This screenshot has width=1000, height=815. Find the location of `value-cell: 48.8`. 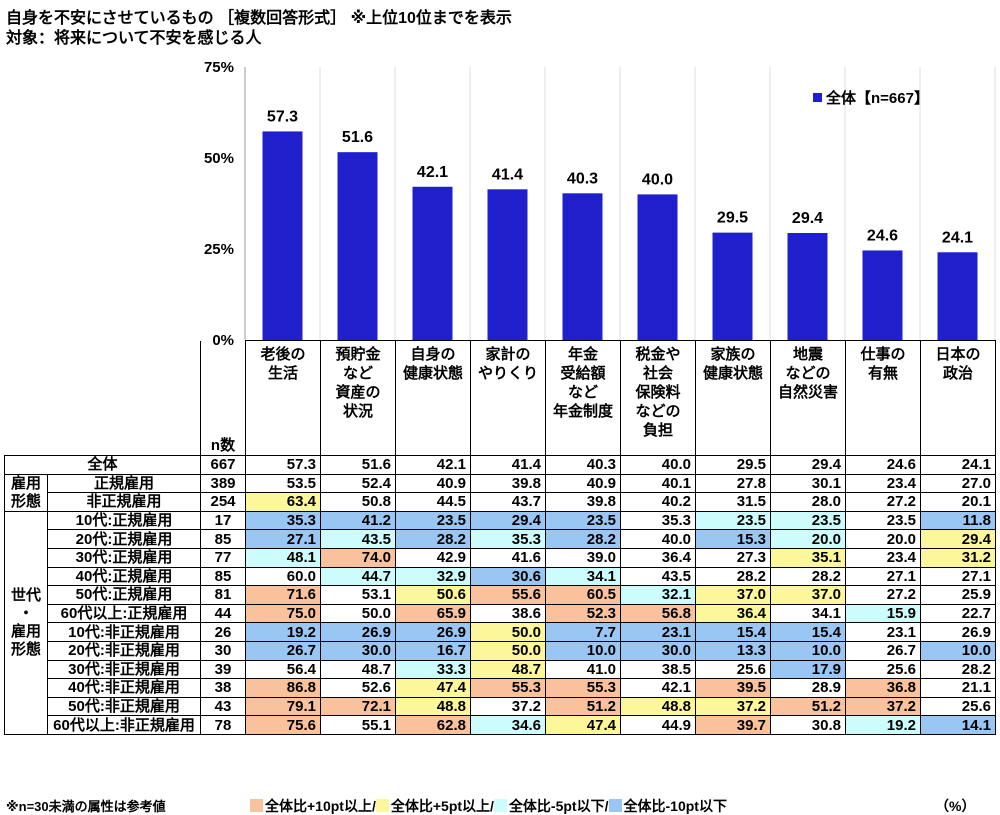

value-cell: 48.8 is located at coordinates (433, 706).